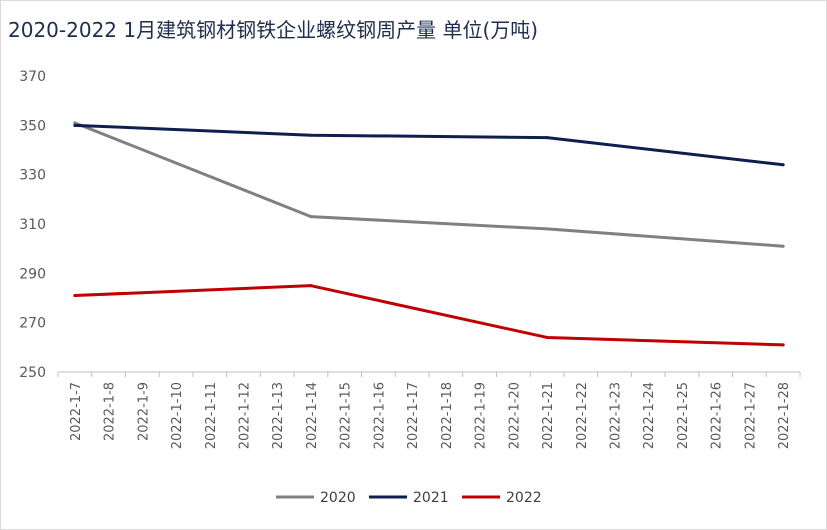  Describe the element at coordinates (481, 415) in the screenshot. I see `x-tick-label: 2022-1-19` at that location.